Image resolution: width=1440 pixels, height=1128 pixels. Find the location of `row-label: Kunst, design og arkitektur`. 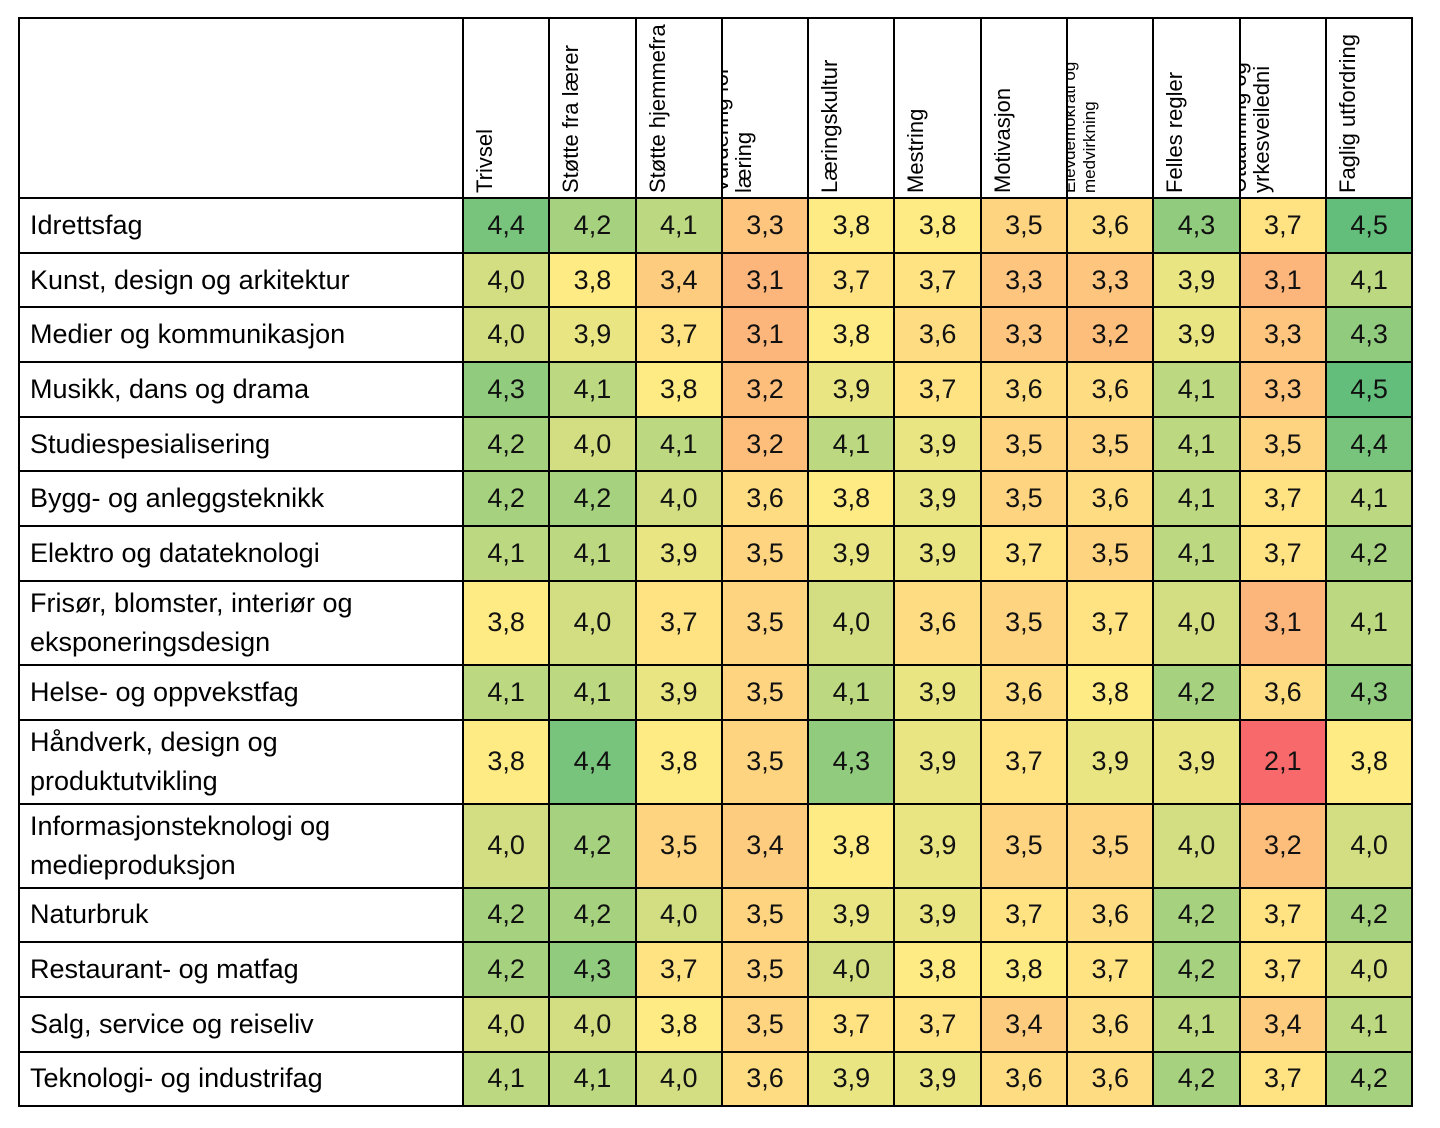

row-label: Kunst, design og arkitektur is located at coordinates (241, 280).